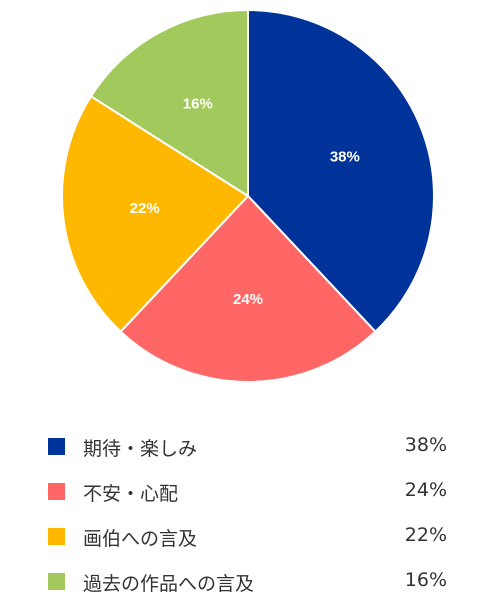  What do you see at coordinates (345, 157) in the screenshot?
I see `slice-data-label: 38%` at bounding box center [345, 157].